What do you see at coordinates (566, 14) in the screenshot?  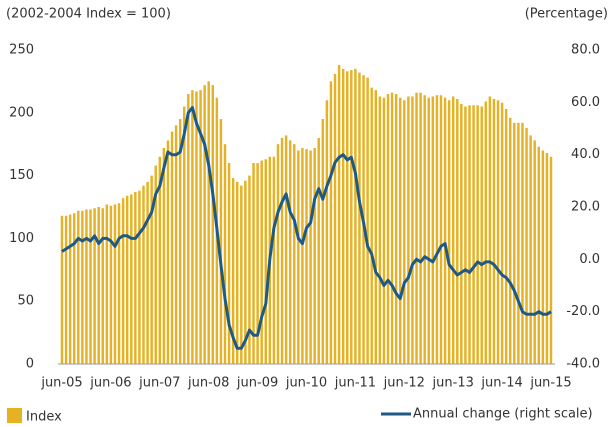 I see `y2-axis-label: (Percentage)` at bounding box center [566, 14].